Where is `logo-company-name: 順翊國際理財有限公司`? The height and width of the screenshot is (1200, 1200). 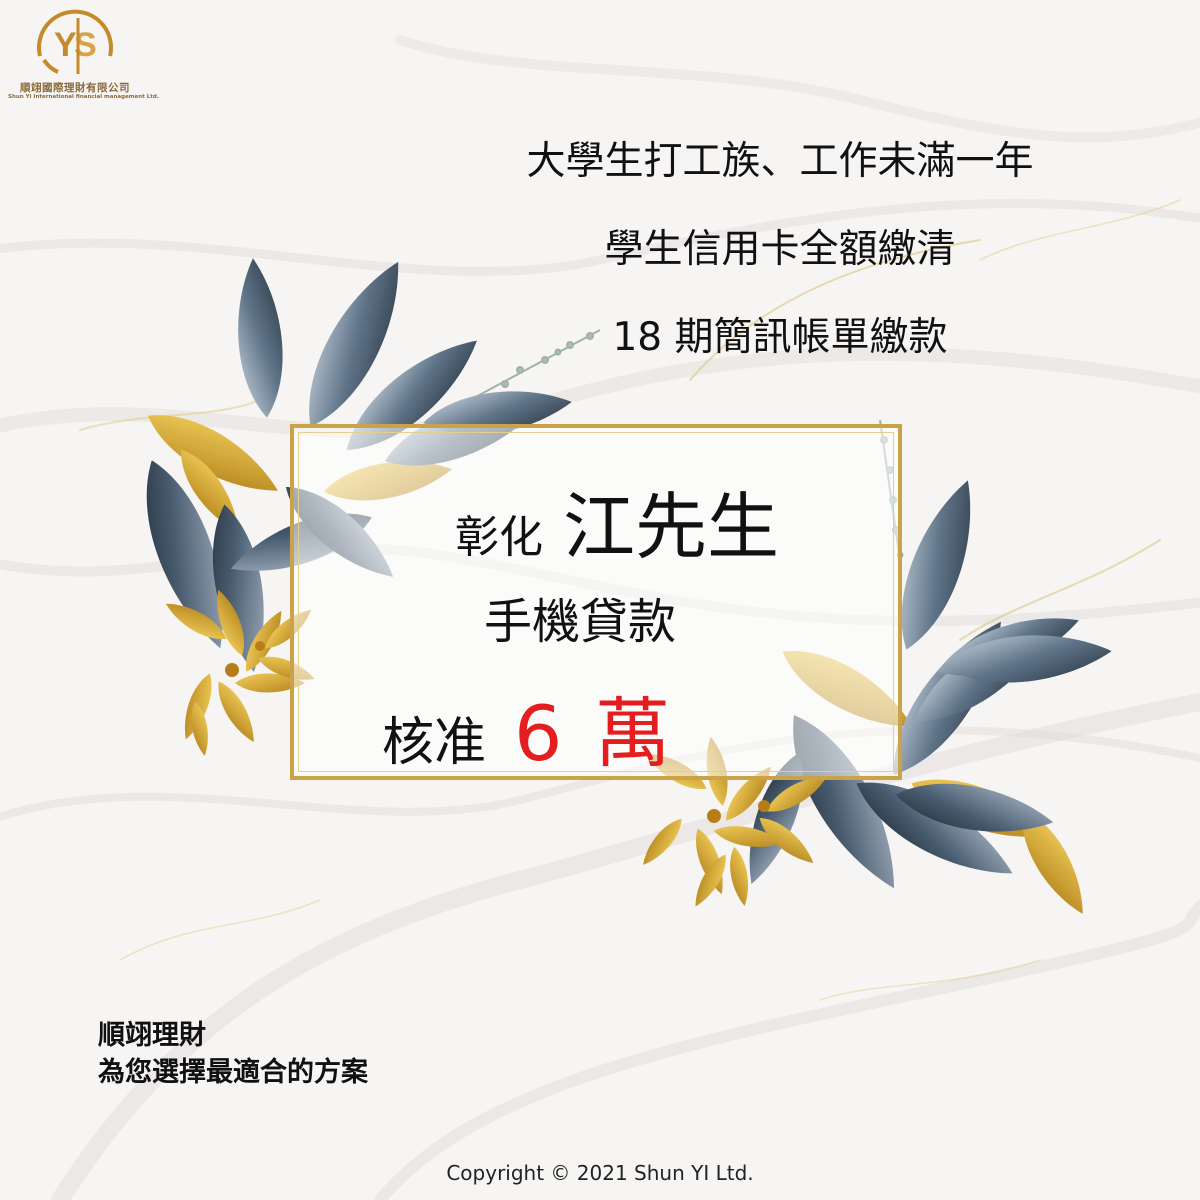
logo-company-name: 順翊國際理財有限公司 is located at coordinates (75, 88).